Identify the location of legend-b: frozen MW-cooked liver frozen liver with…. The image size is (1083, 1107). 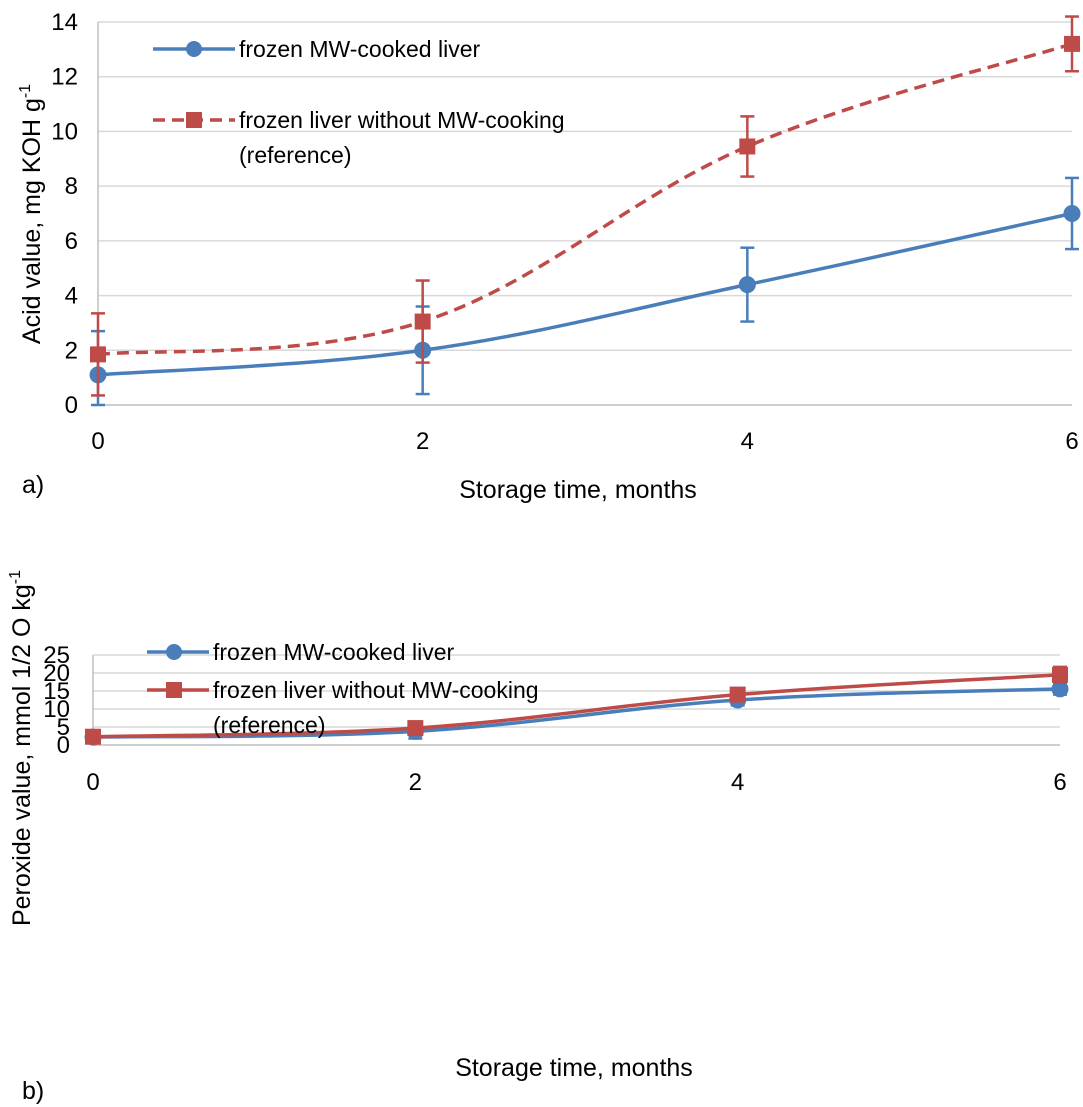
(343, 688).